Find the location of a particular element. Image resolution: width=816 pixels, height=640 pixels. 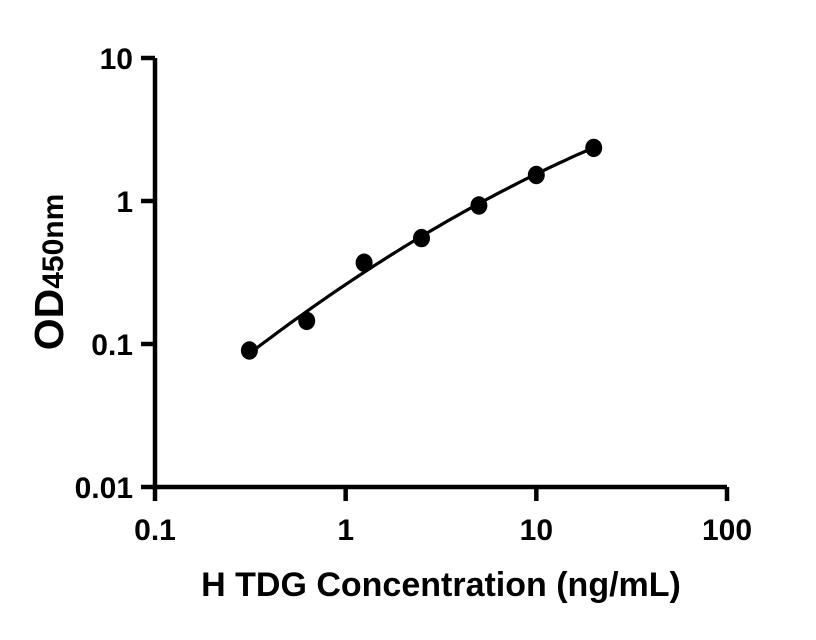

x-axis-ticks is located at coordinates (441, 494).